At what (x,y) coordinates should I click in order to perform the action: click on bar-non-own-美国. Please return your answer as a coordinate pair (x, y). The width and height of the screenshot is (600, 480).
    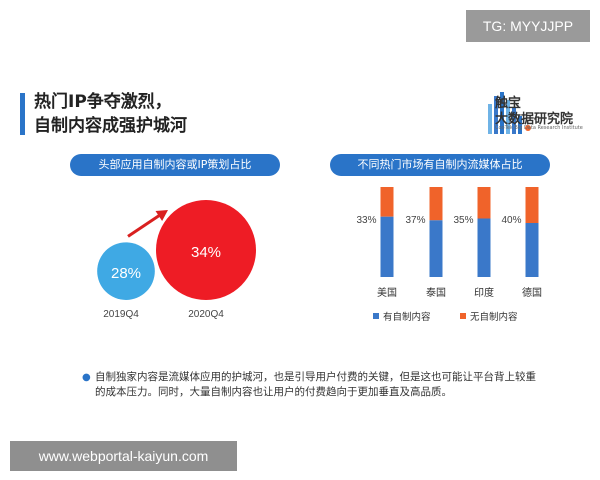
    Looking at the image, I should click on (387, 202).